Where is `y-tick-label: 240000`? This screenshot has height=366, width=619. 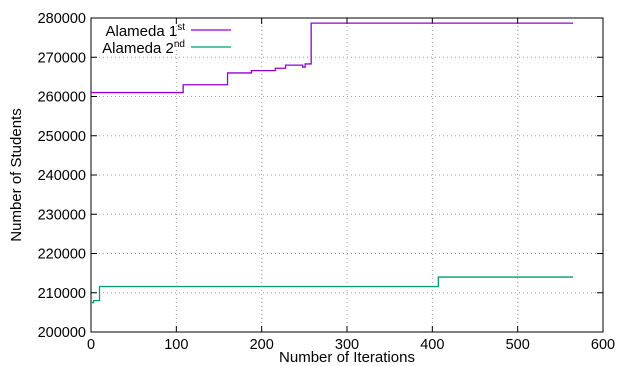
y-tick-label: 240000 is located at coordinates (62, 176).